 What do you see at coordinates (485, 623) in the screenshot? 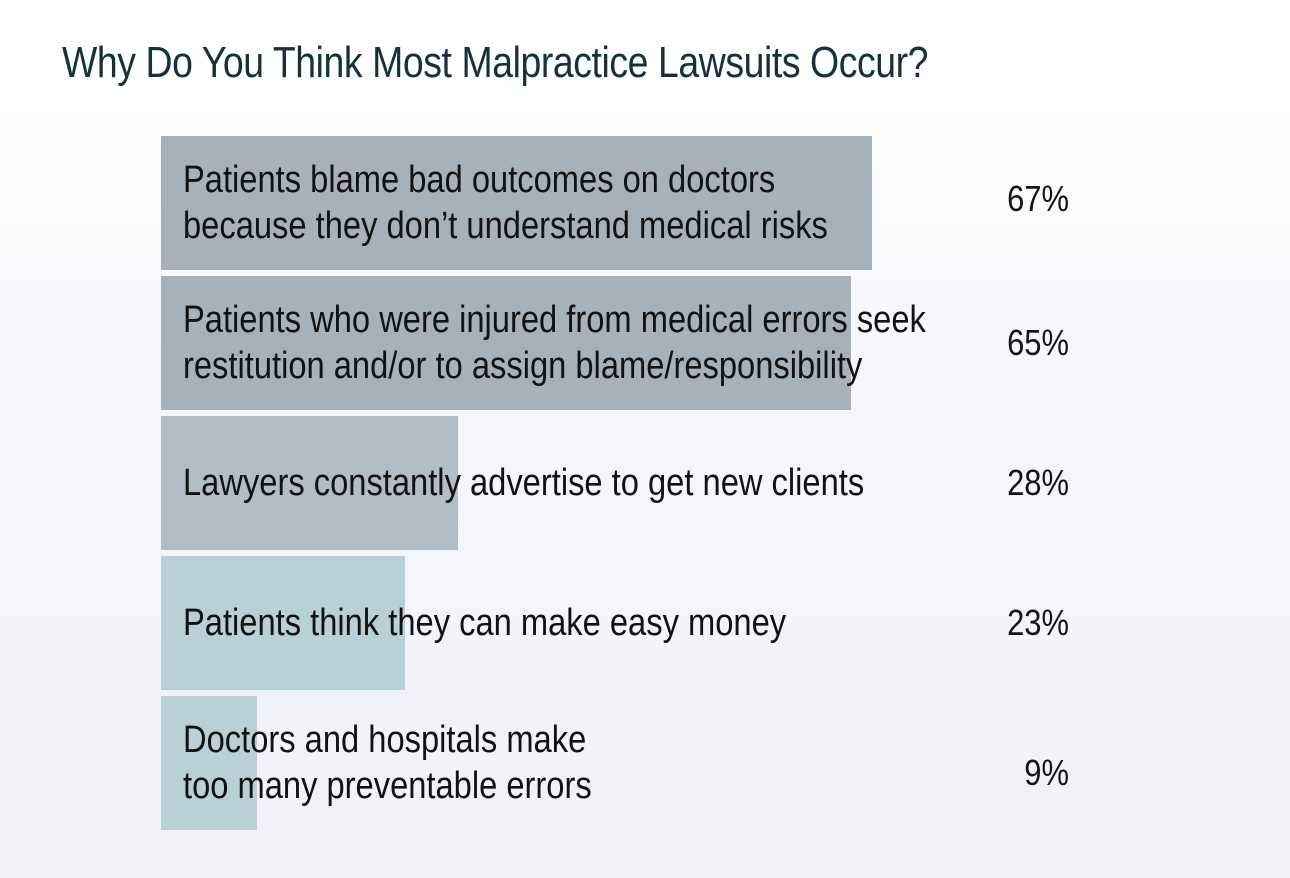
I see `category-label: Patients think they can make easy money` at bounding box center [485, 623].